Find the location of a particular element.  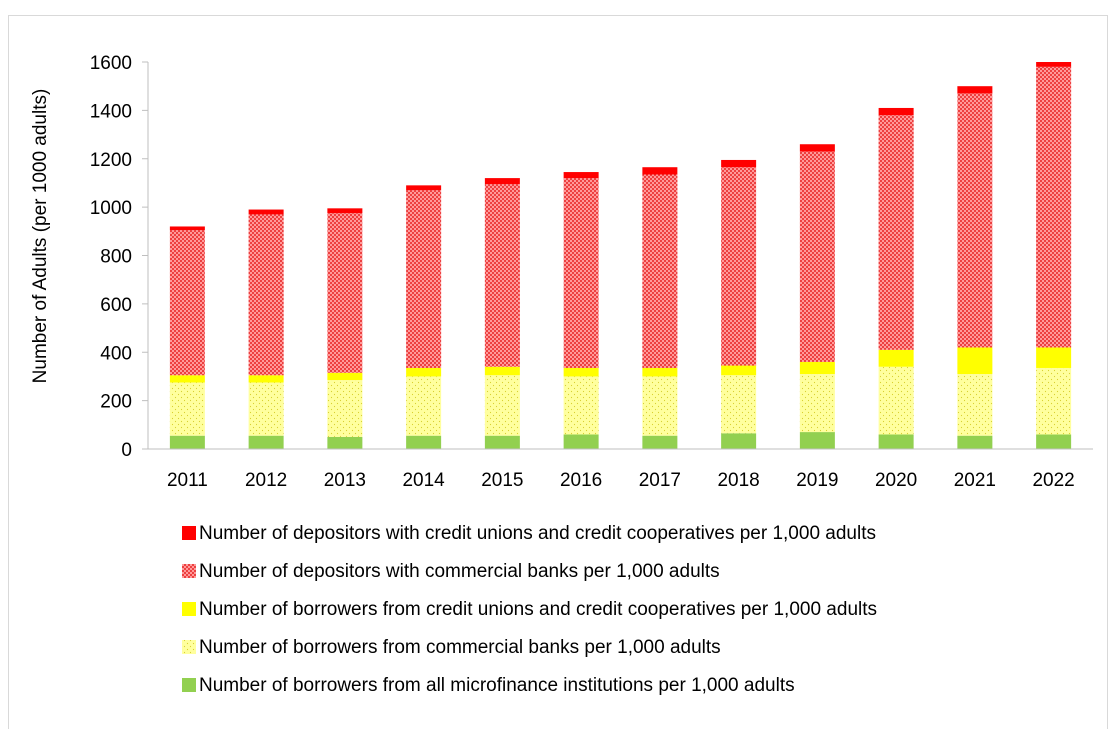

x-tick-label: 2011 is located at coordinates (187, 480).